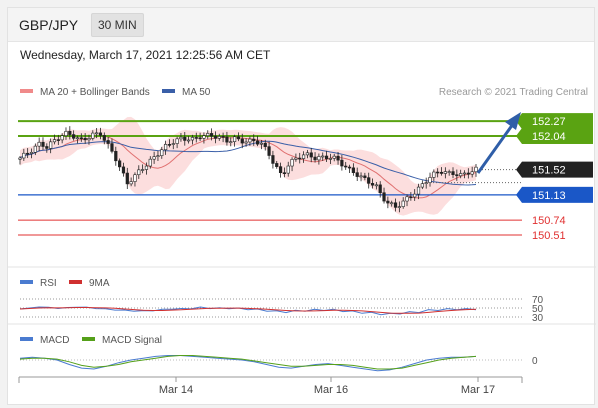 Image resolution: width=598 pixels, height=408 pixels. I want to click on macd-legend-label: MACD, so click(54, 340).